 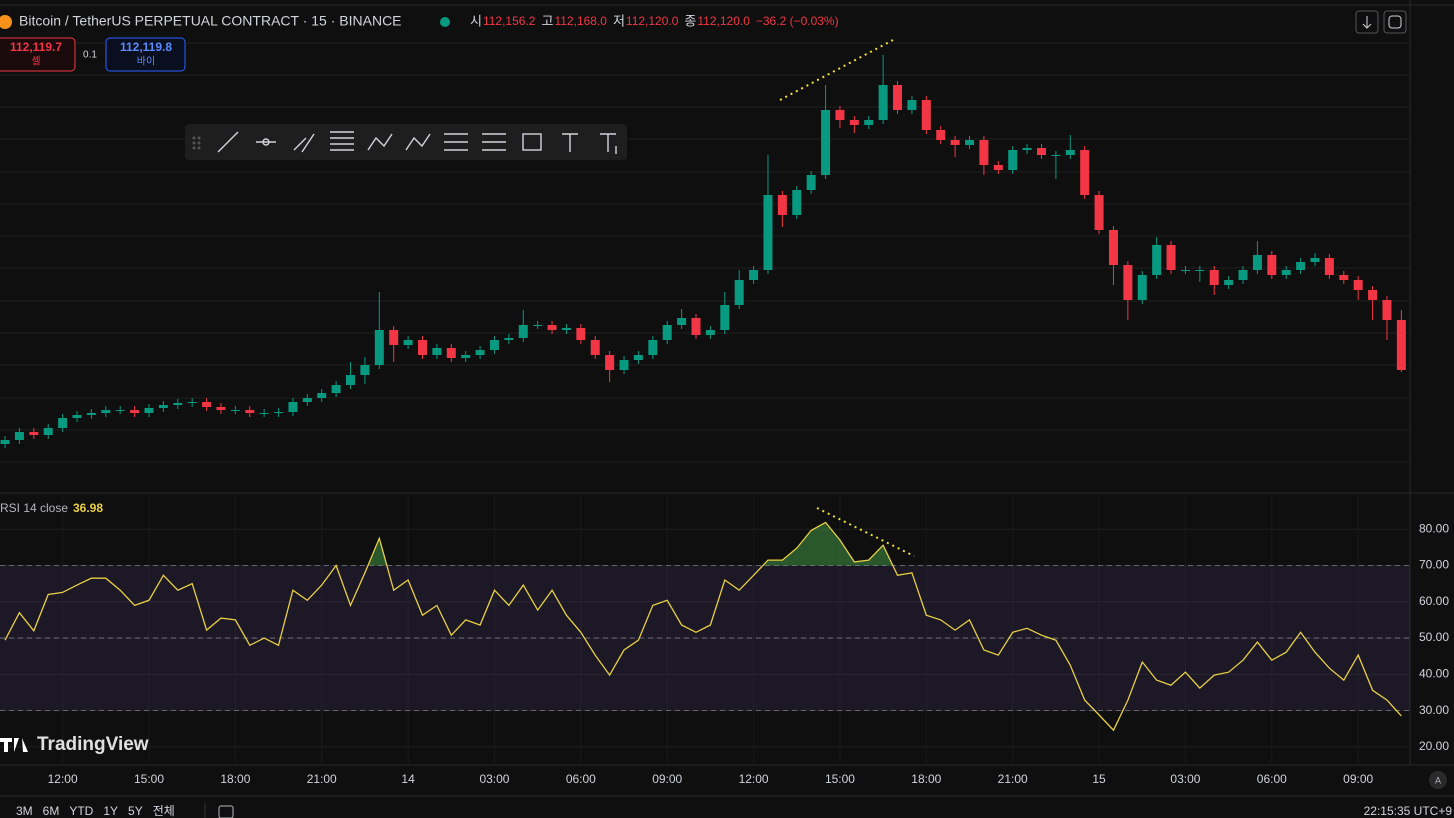 I want to click on auto-scale, so click(x=1438, y=780).